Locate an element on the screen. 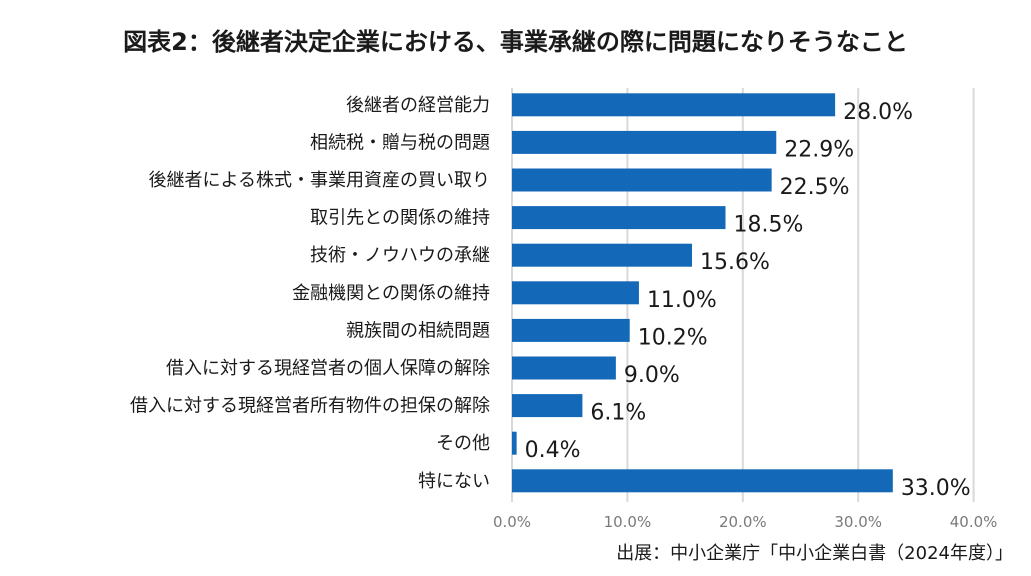 This screenshot has width=1031, height=576. data-label: 6.1% is located at coordinates (618, 413).